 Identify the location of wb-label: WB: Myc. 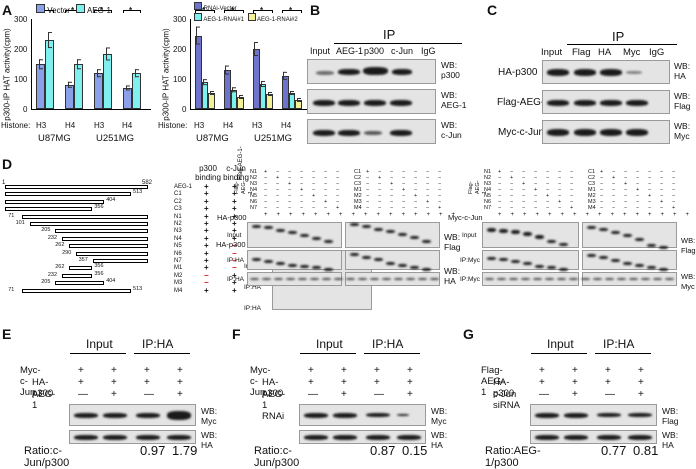
(209, 416).